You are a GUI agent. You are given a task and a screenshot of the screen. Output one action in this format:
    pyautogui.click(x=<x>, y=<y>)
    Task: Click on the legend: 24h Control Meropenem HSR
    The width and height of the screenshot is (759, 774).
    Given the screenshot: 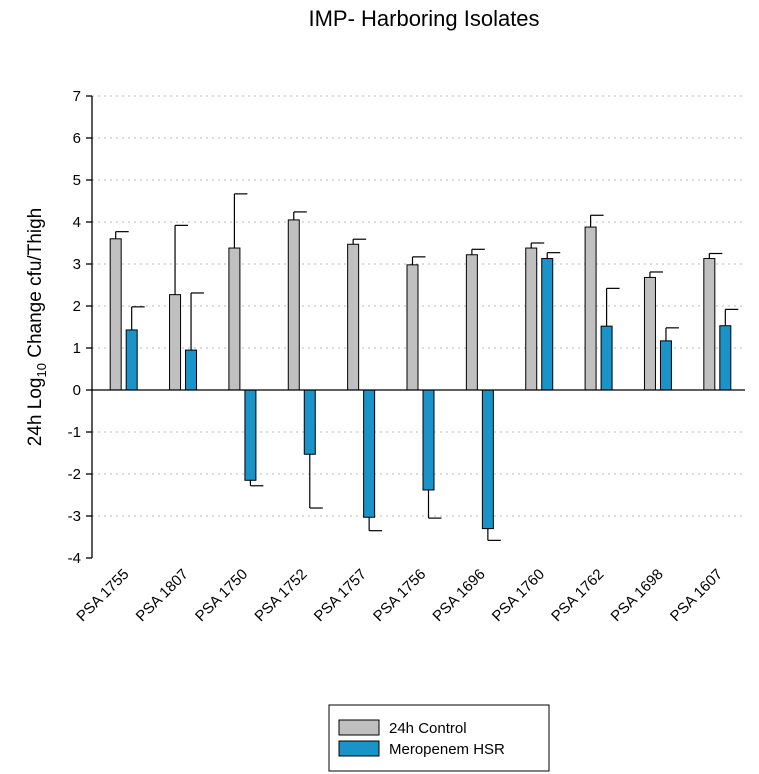 What is the action you would take?
    pyautogui.click(x=439, y=738)
    